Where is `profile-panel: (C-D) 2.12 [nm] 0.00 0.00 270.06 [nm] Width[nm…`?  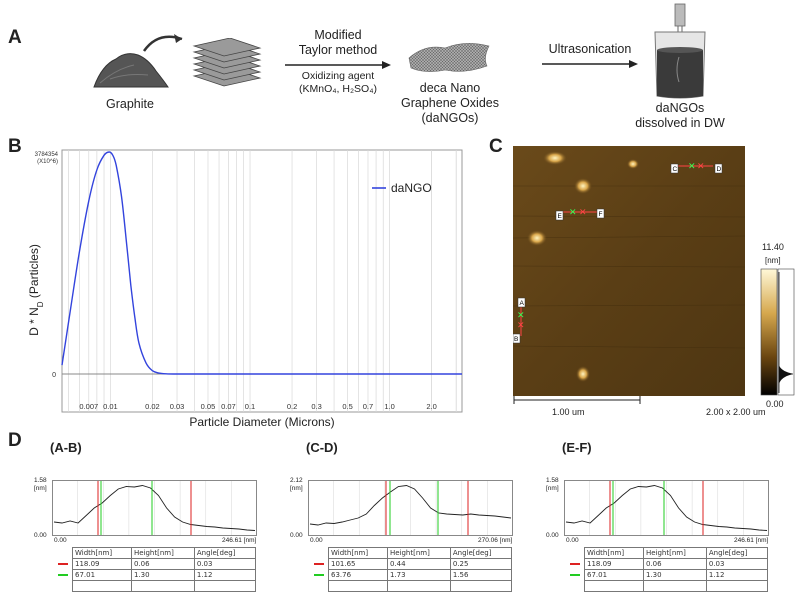
profile-panel: (C-D) 2.12 [nm] 0.00 0.00 270.06 [nm] Width[nm… is located at coordinates (410, 520).